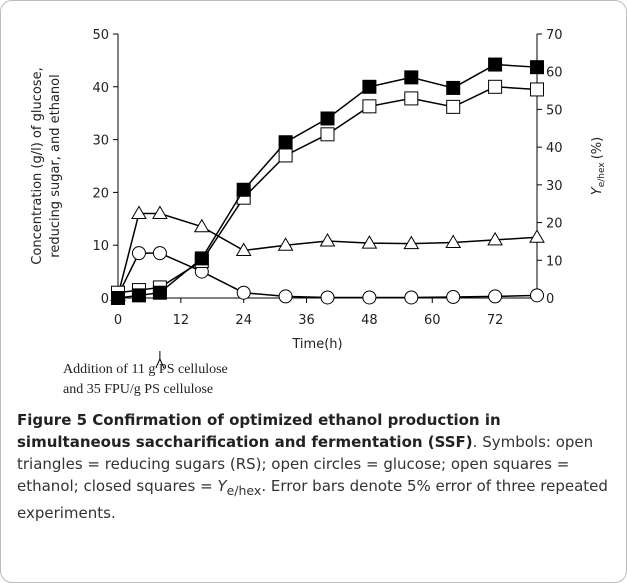  I want to click on x-tick-label: 72, so click(495, 320).